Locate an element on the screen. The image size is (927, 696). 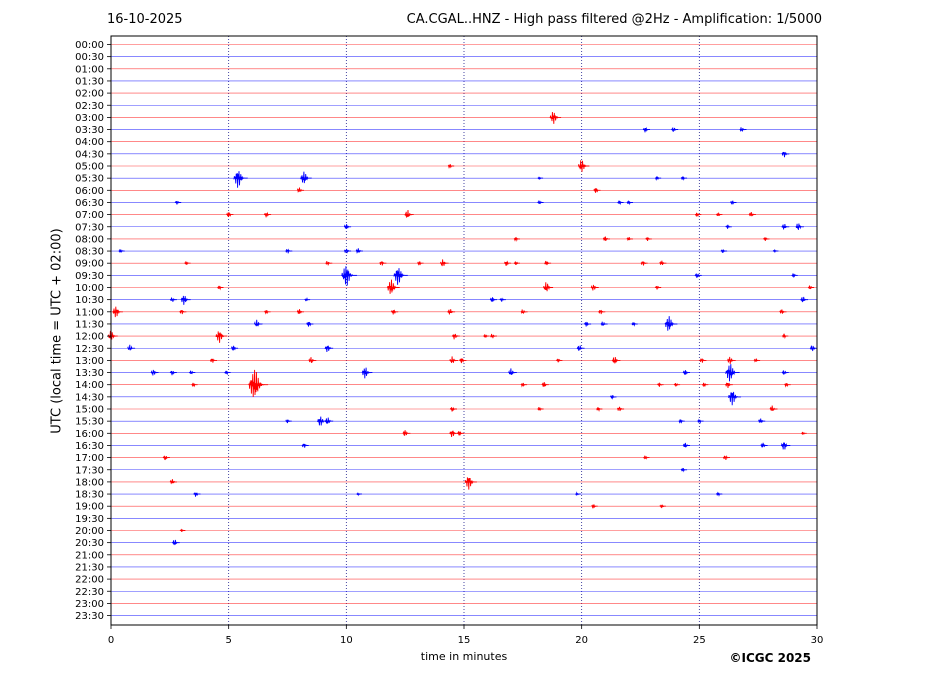
y-tick-label-0730: 07:30 is located at coordinates (89, 227).